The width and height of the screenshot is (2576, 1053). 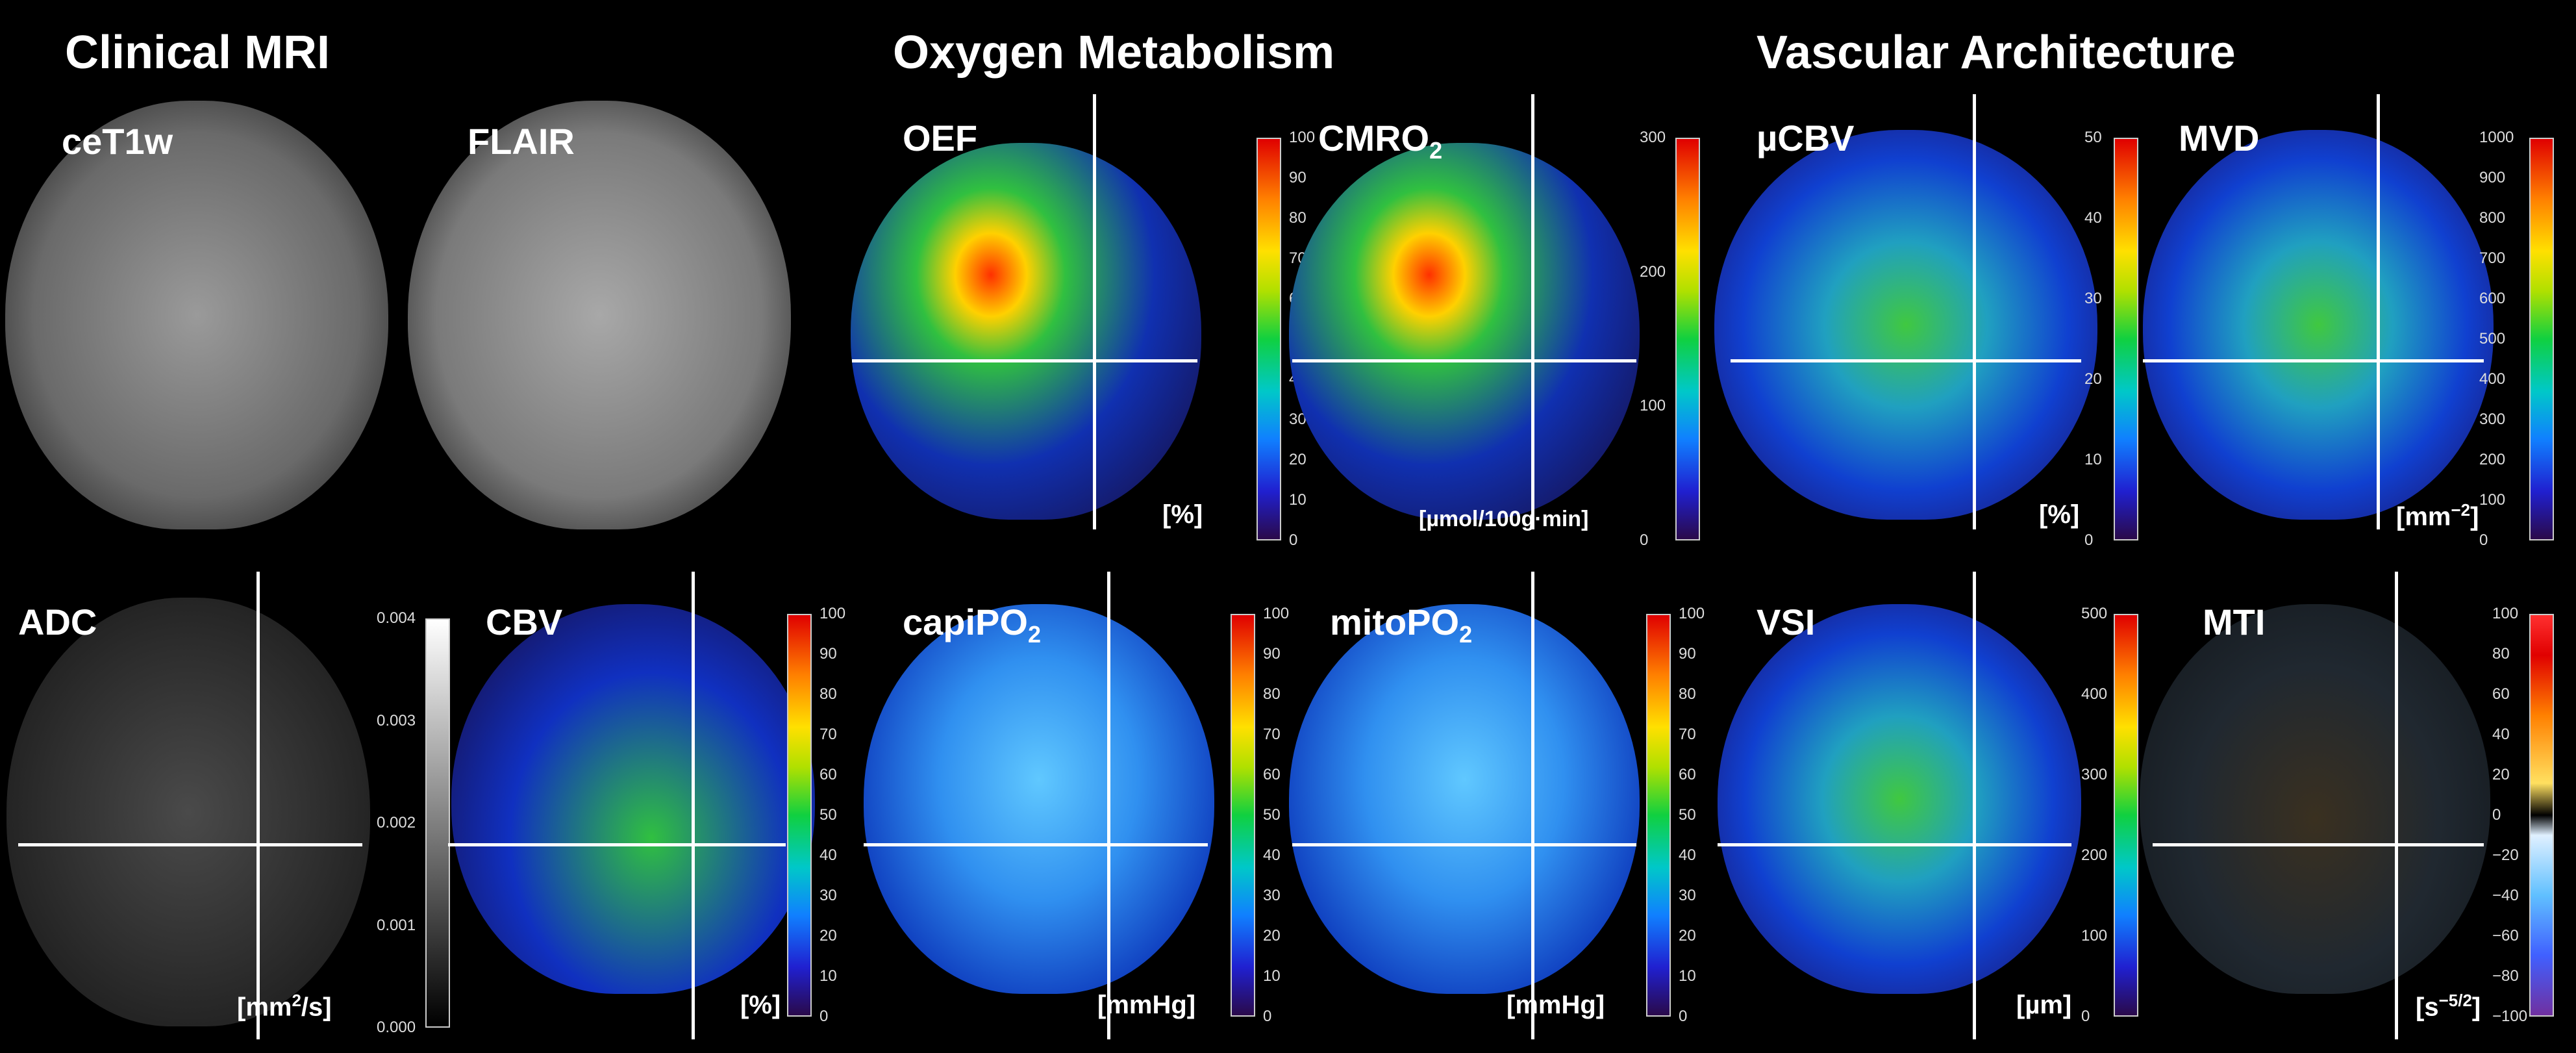 I want to click on colorbar-tick-label: −100, so click(x=2510, y=1016).